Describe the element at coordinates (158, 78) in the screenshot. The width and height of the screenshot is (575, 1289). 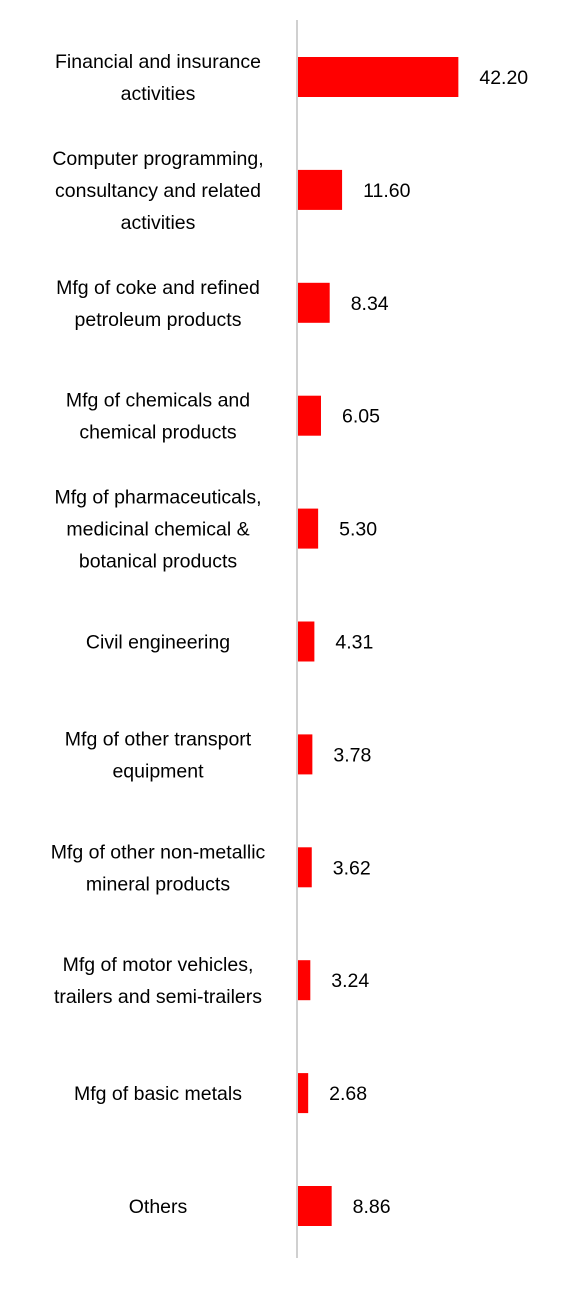
I see `category-label-0: Financial and insurance activities` at that location.